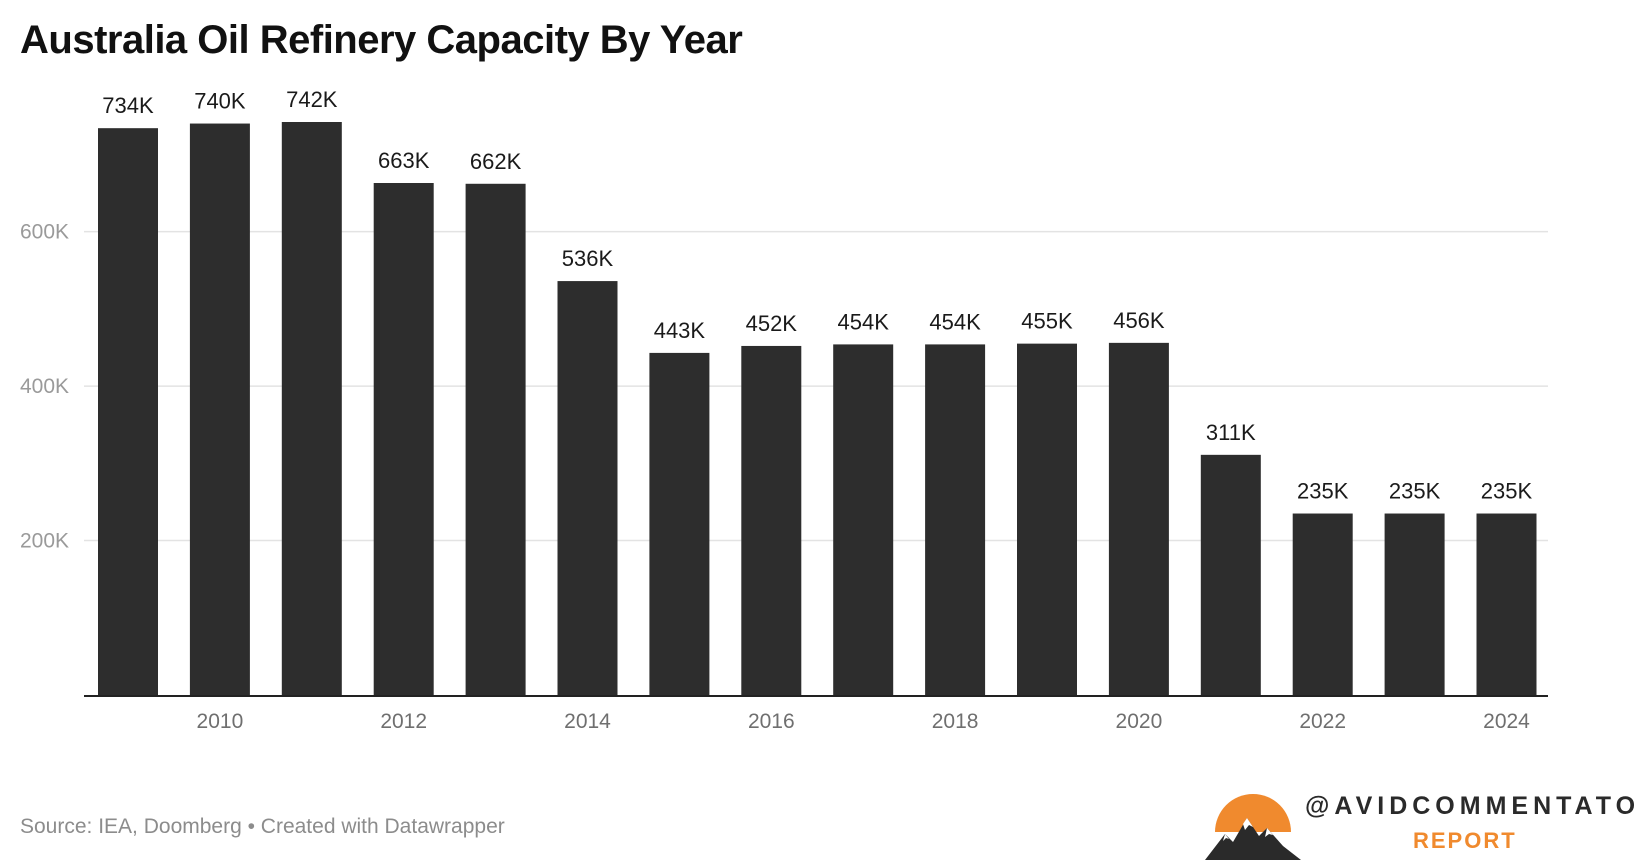 The image size is (1640, 860). Describe the element at coordinates (1139, 721) in the screenshot. I see `x-tick-label: 2020` at that location.